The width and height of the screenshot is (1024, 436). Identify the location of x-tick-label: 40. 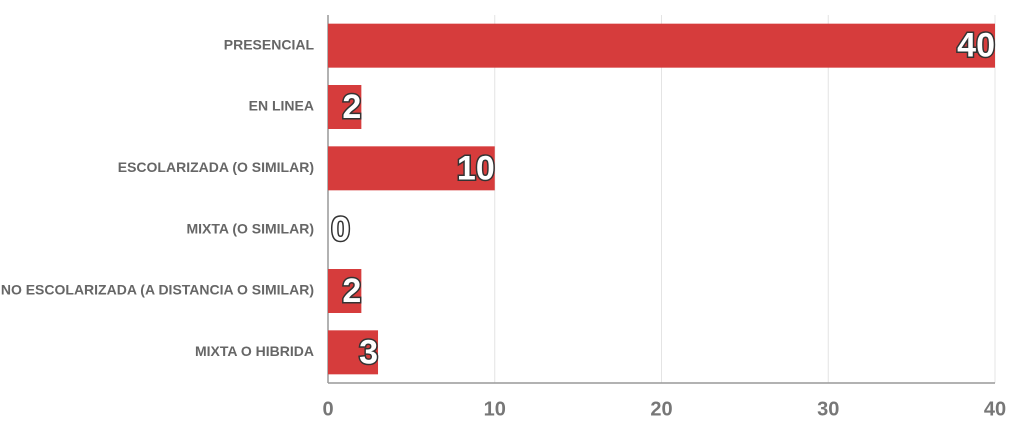
(995, 409).